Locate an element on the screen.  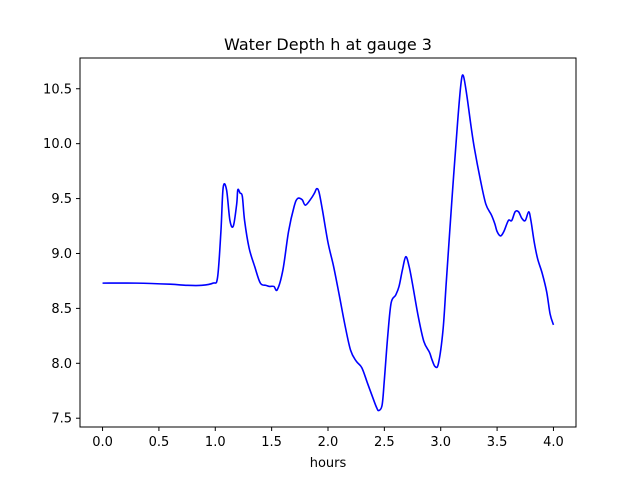
y-tick-label: 9.5 is located at coordinates (61, 199).